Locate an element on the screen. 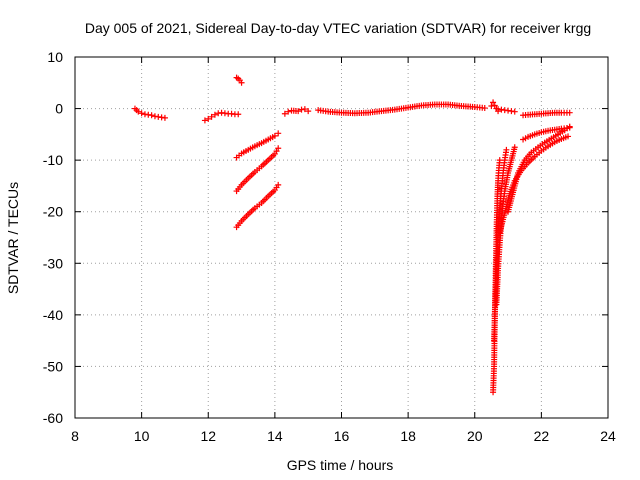 The image size is (640, 480). y-axis-label: SDTVAR / TECUs is located at coordinates (13, 238).